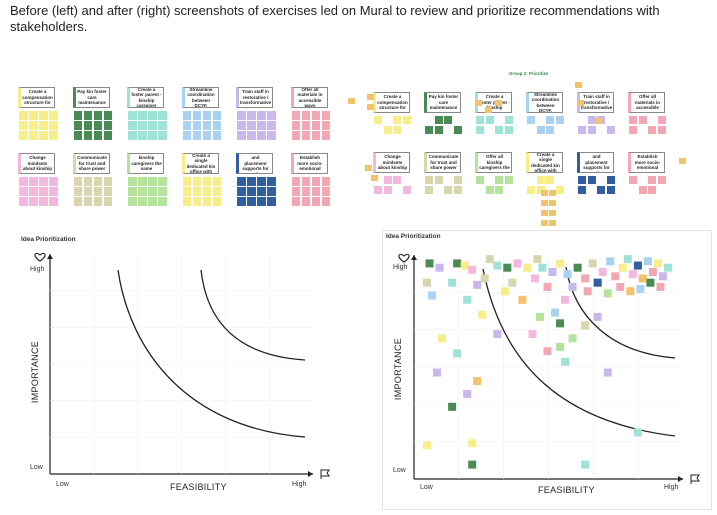  I want to click on recommendation-card: Offer all kinship caregivers the, so click(493, 162).